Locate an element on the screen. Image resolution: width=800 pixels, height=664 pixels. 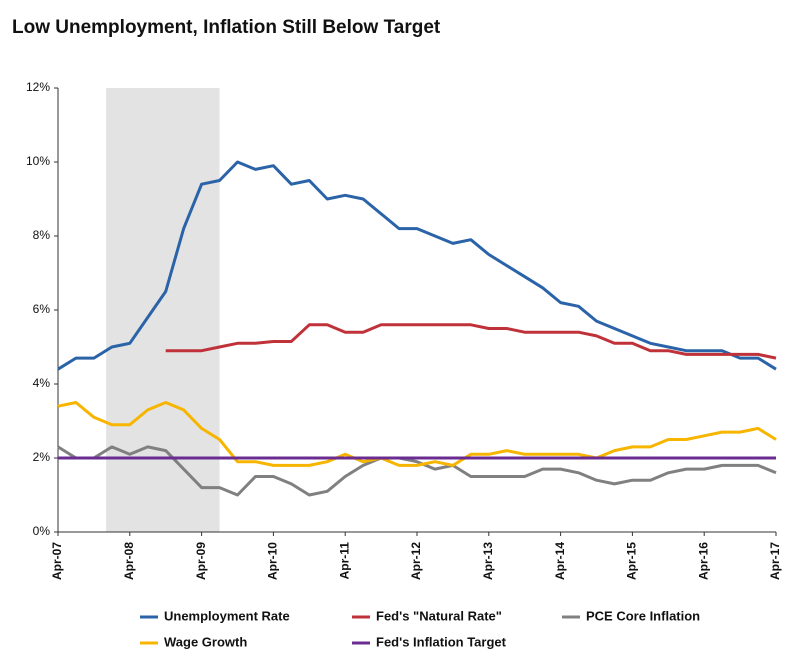
y-tick-label: 10% is located at coordinates (38, 161).